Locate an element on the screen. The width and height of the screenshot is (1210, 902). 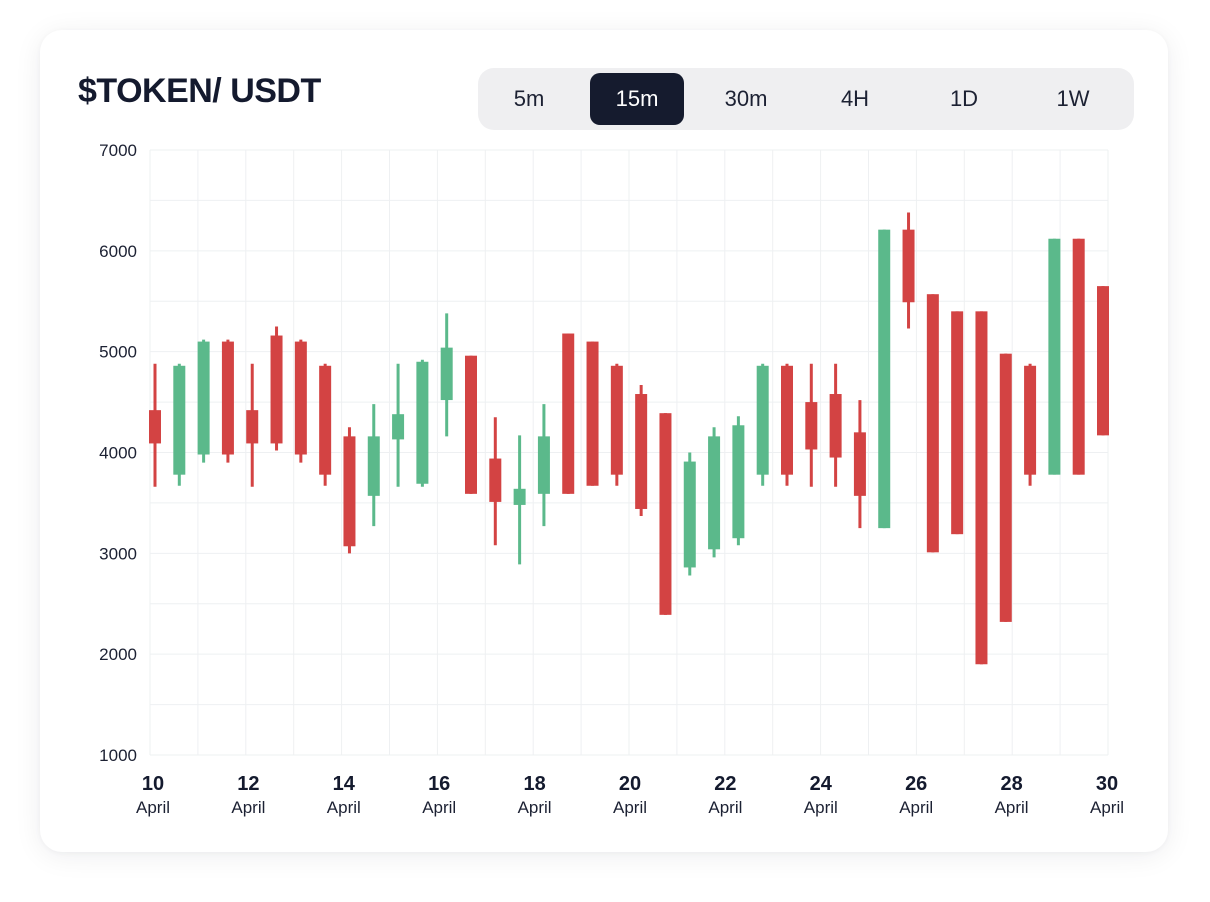
x-tick-day: 10 is located at coordinates (153, 784).